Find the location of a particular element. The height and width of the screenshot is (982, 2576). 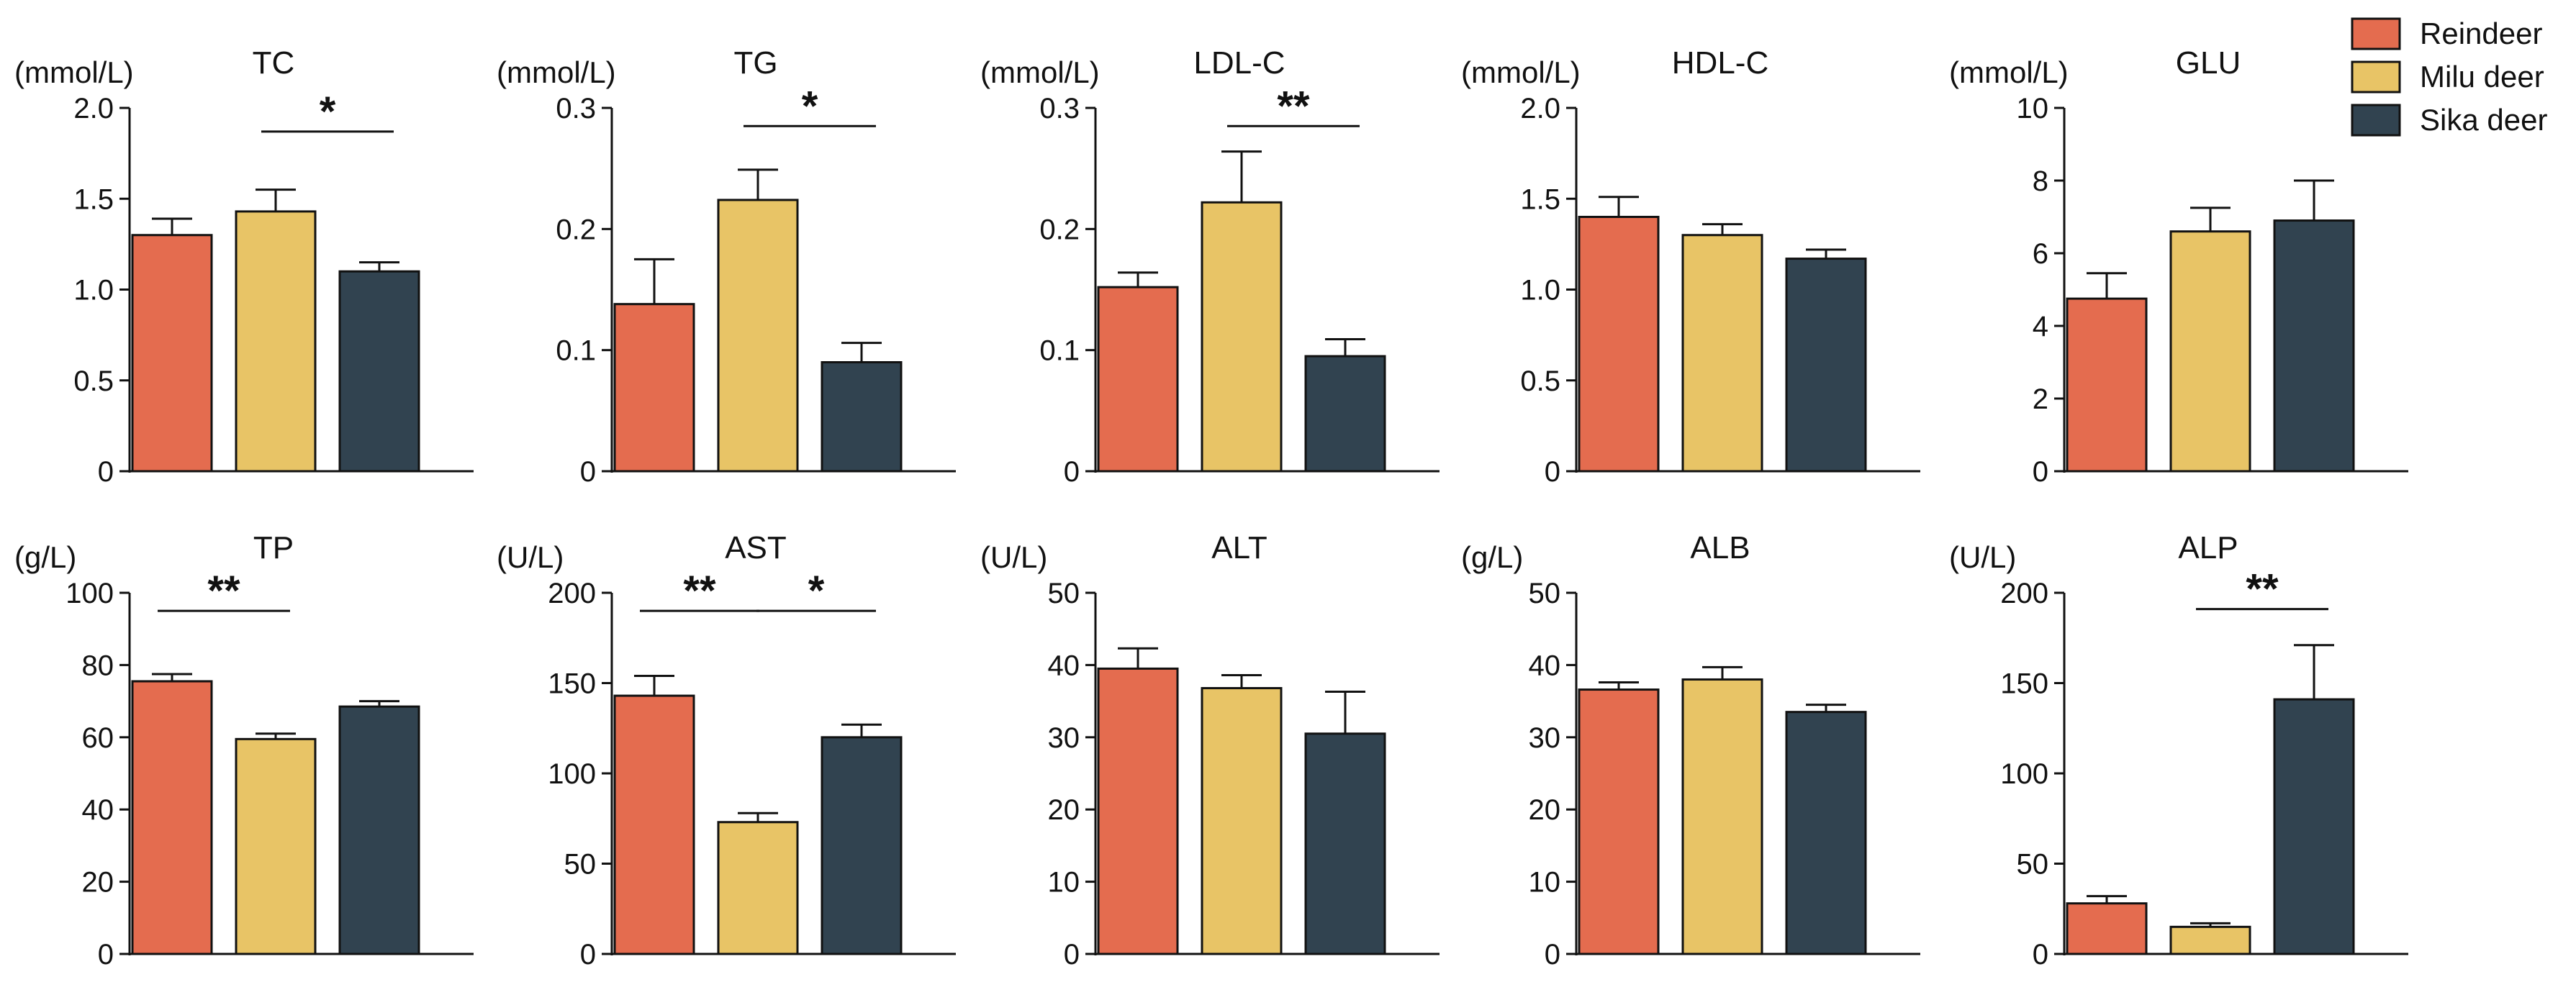

y-tick-label: 6 is located at coordinates (2040, 254).